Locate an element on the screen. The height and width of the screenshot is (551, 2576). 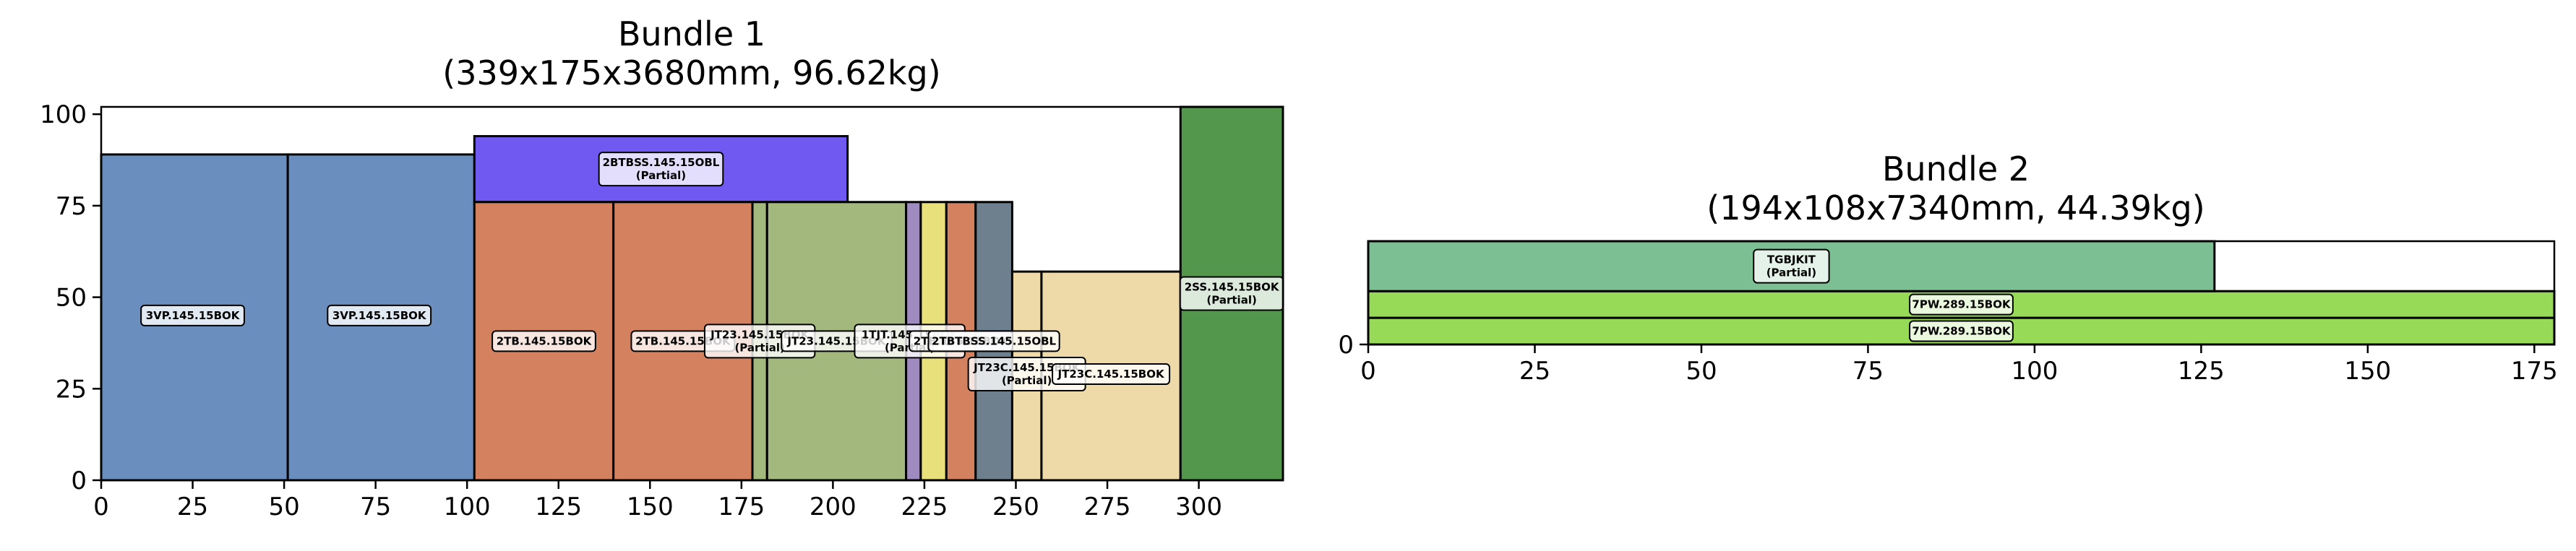
box-label-text: 2SS.145.15BOK is located at coordinates (1233, 287).